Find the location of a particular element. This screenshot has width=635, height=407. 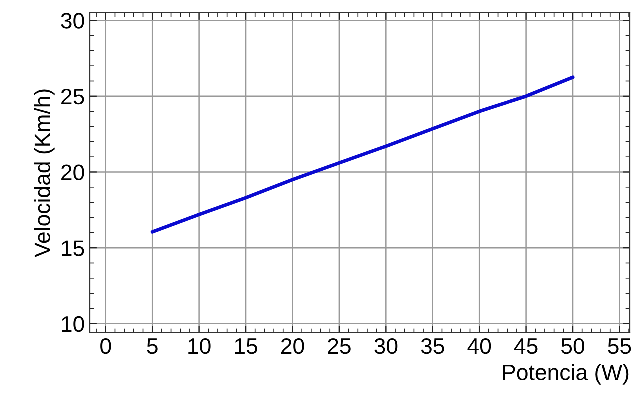

y-tick-label: 10 is located at coordinates (73, 324).